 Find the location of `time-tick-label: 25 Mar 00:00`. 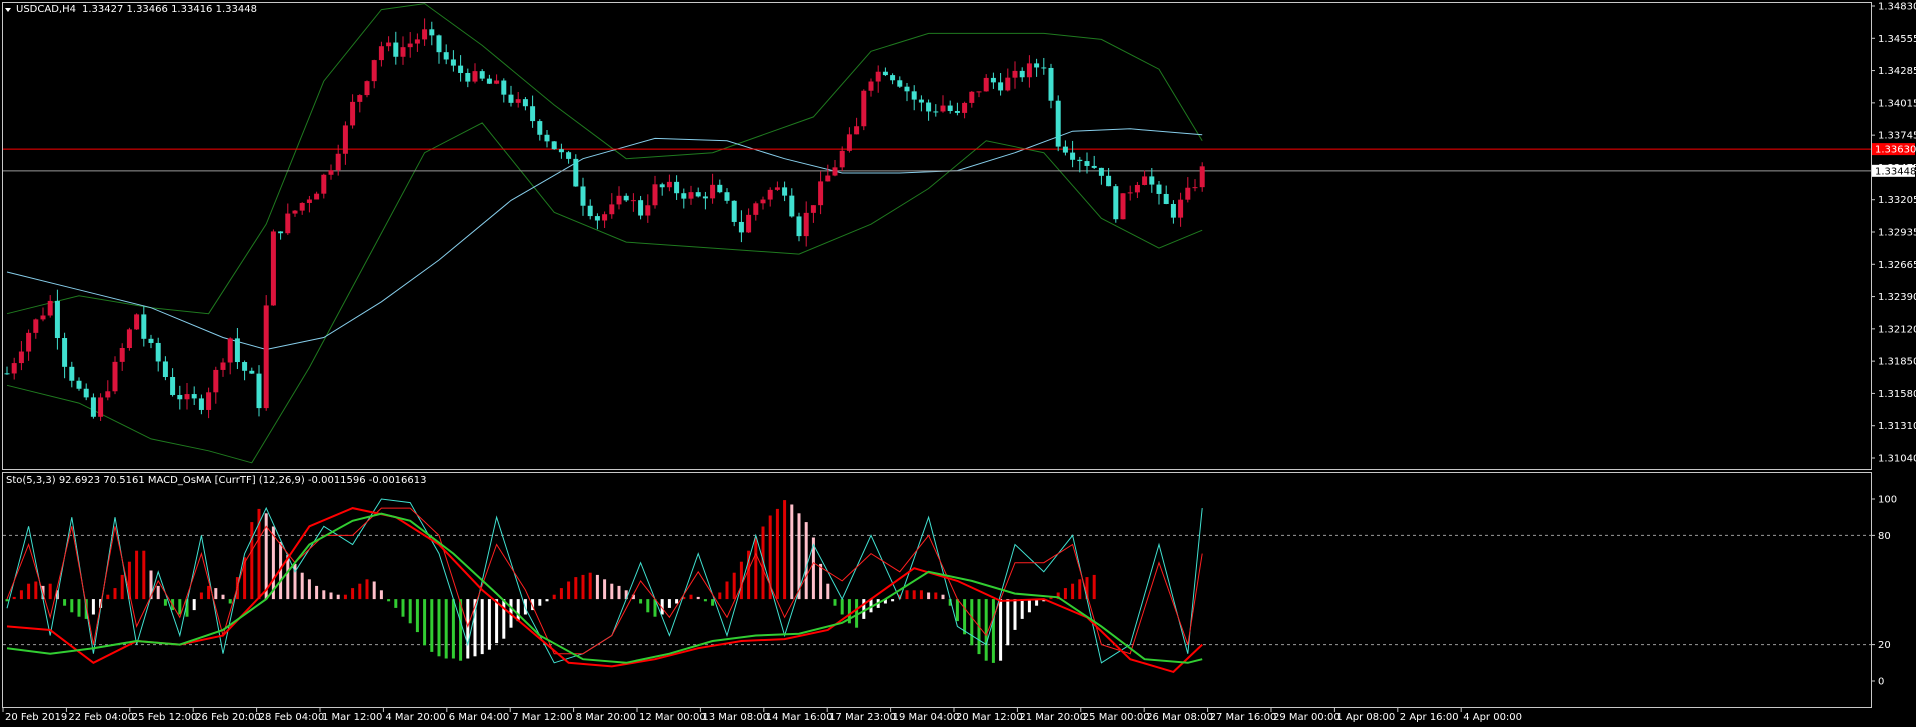

time-tick-label: 25 Mar 00:00 is located at coordinates (1116, 717).